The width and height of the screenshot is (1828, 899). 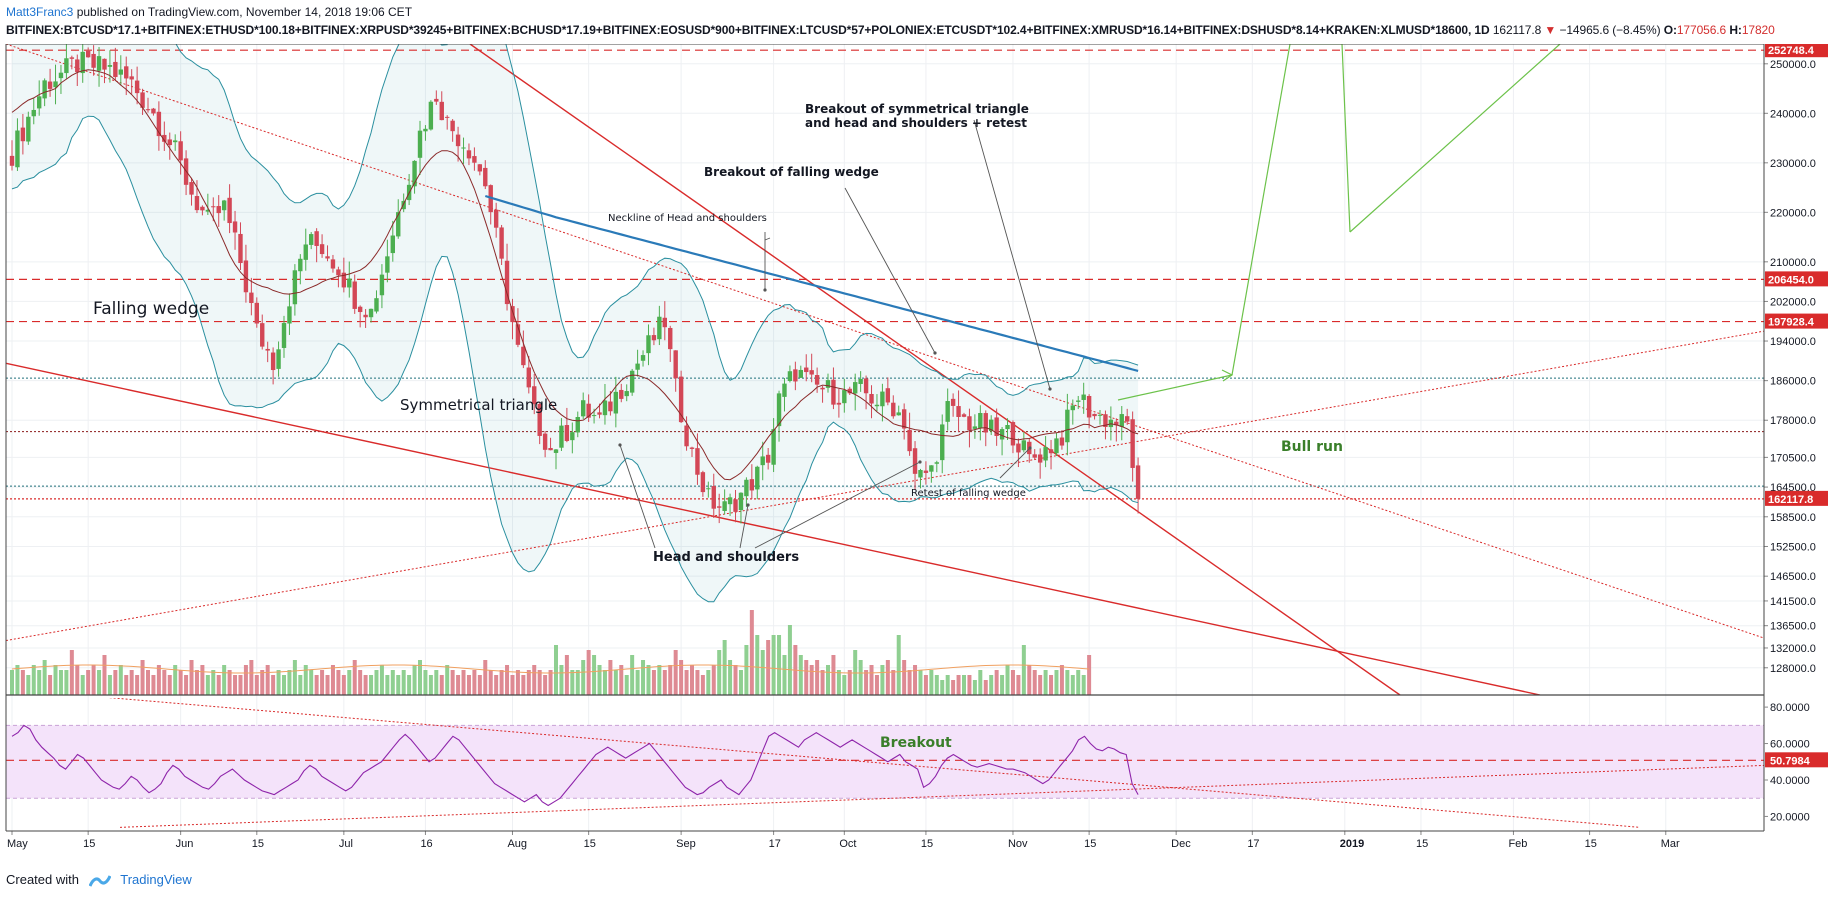 What do you see at coordinates (1793, 518) in the screenshot?
I see `y-tick-label: 158500.0` at bounding box center [1793, 518].